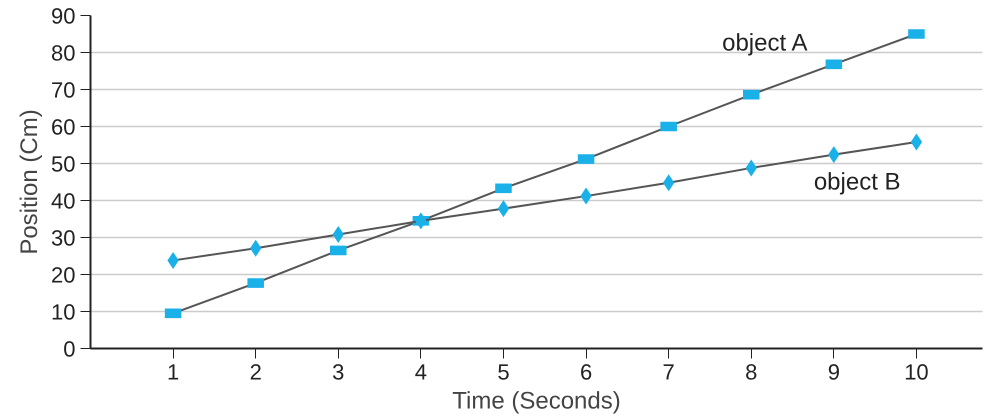 The width and height of the screenshot is (997, 417). What do you see at coordinates (30, 182) in the screenshot?
I see `y-axis-title: Position (Cm)` at bounding box center [30, 182].